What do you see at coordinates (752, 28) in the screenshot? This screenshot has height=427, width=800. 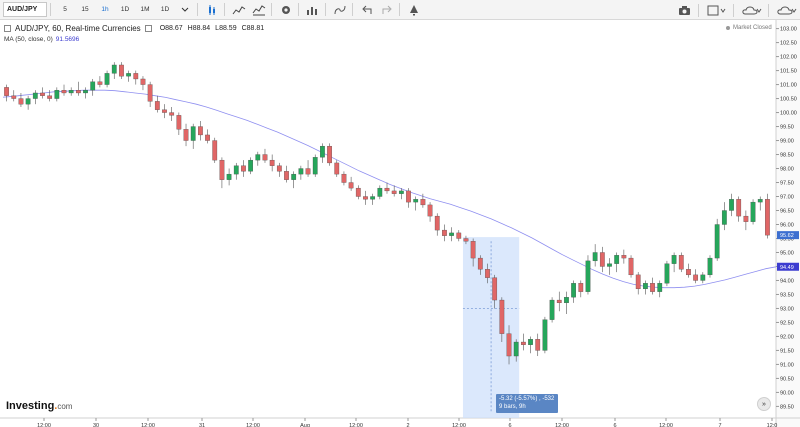 I see `market-status-label: Market Closed` at bounding box center [752, 28].